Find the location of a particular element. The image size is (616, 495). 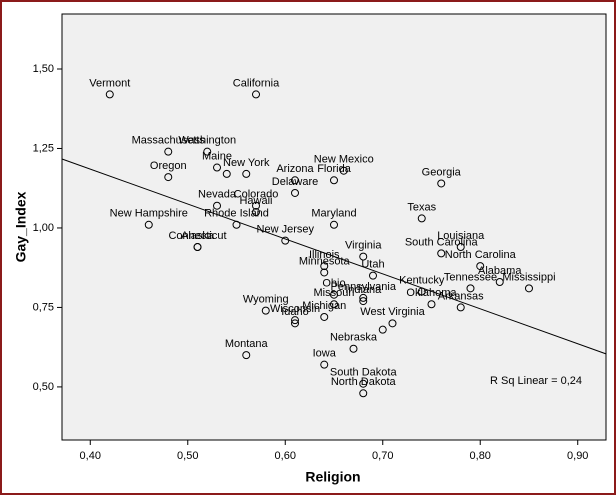

x-tick-label: 0,80 is located at coordinates (480, 456).